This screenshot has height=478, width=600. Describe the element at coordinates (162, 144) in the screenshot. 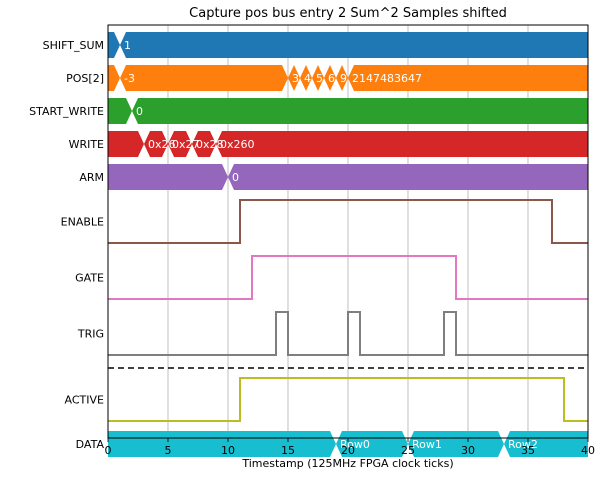

I see `bus-value-label: 0x26` at that location.